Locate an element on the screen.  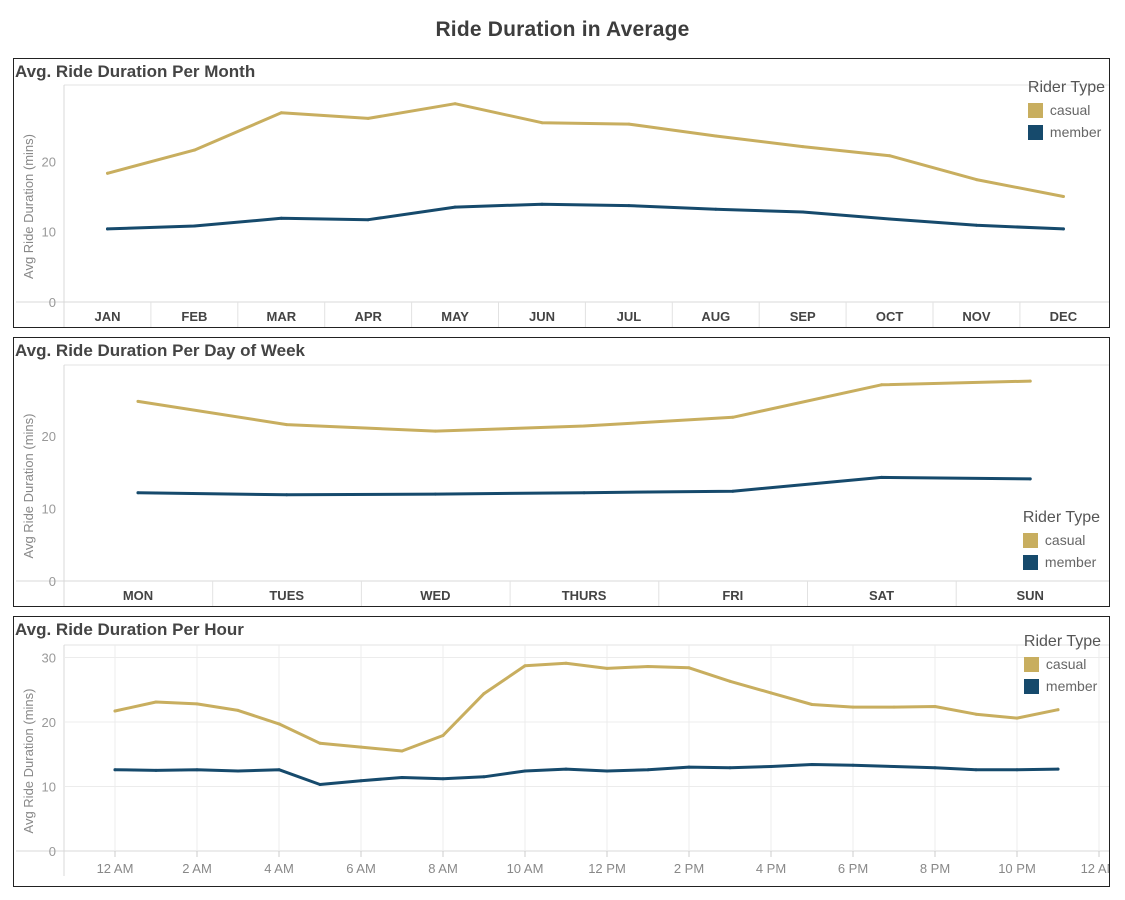
x-tick-label: 8 AM is located at coordinates (443, 868).